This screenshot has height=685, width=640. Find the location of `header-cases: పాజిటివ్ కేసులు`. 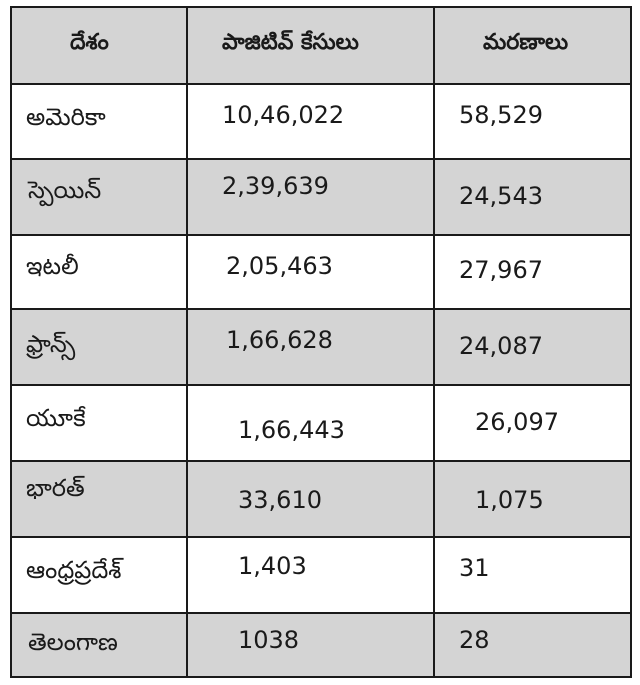

header-cases: పాజిటివ్ కేసులు is located at coordinates (290, 42).